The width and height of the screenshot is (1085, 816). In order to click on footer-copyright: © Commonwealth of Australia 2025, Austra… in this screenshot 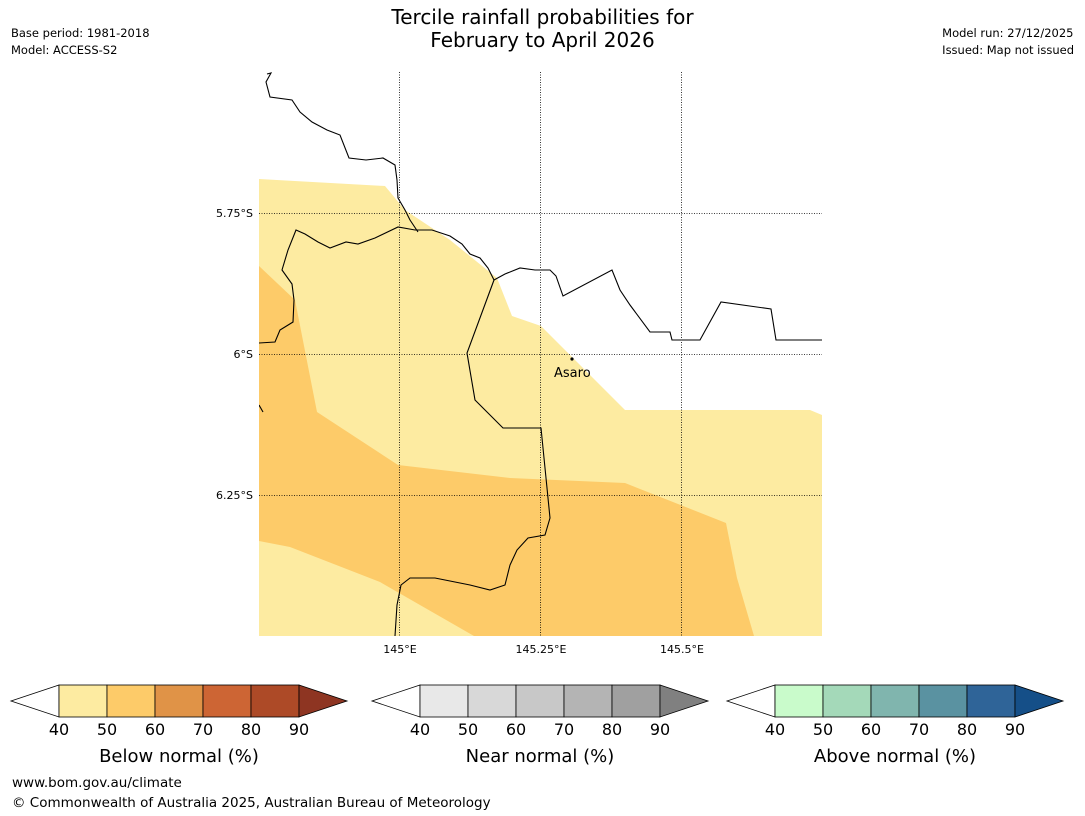, I will do `click(251, 803)`.